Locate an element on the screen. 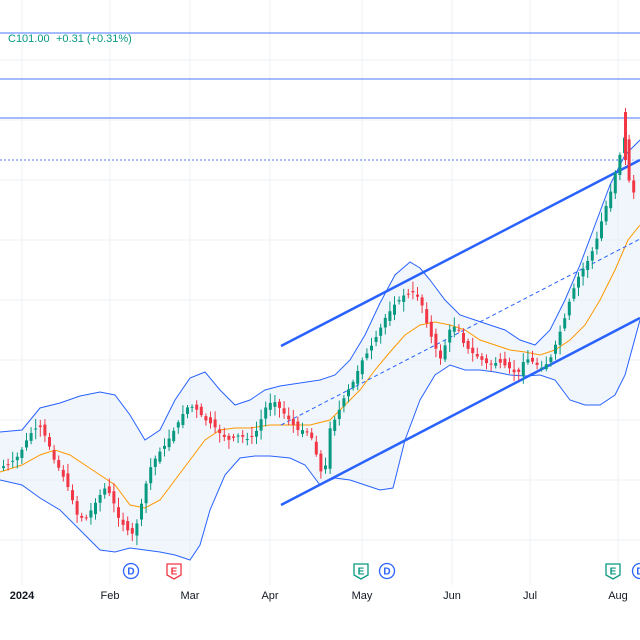 This screenshot has height=640, width=640. x-tick-label: Feb is located at coordinates (110, 596).